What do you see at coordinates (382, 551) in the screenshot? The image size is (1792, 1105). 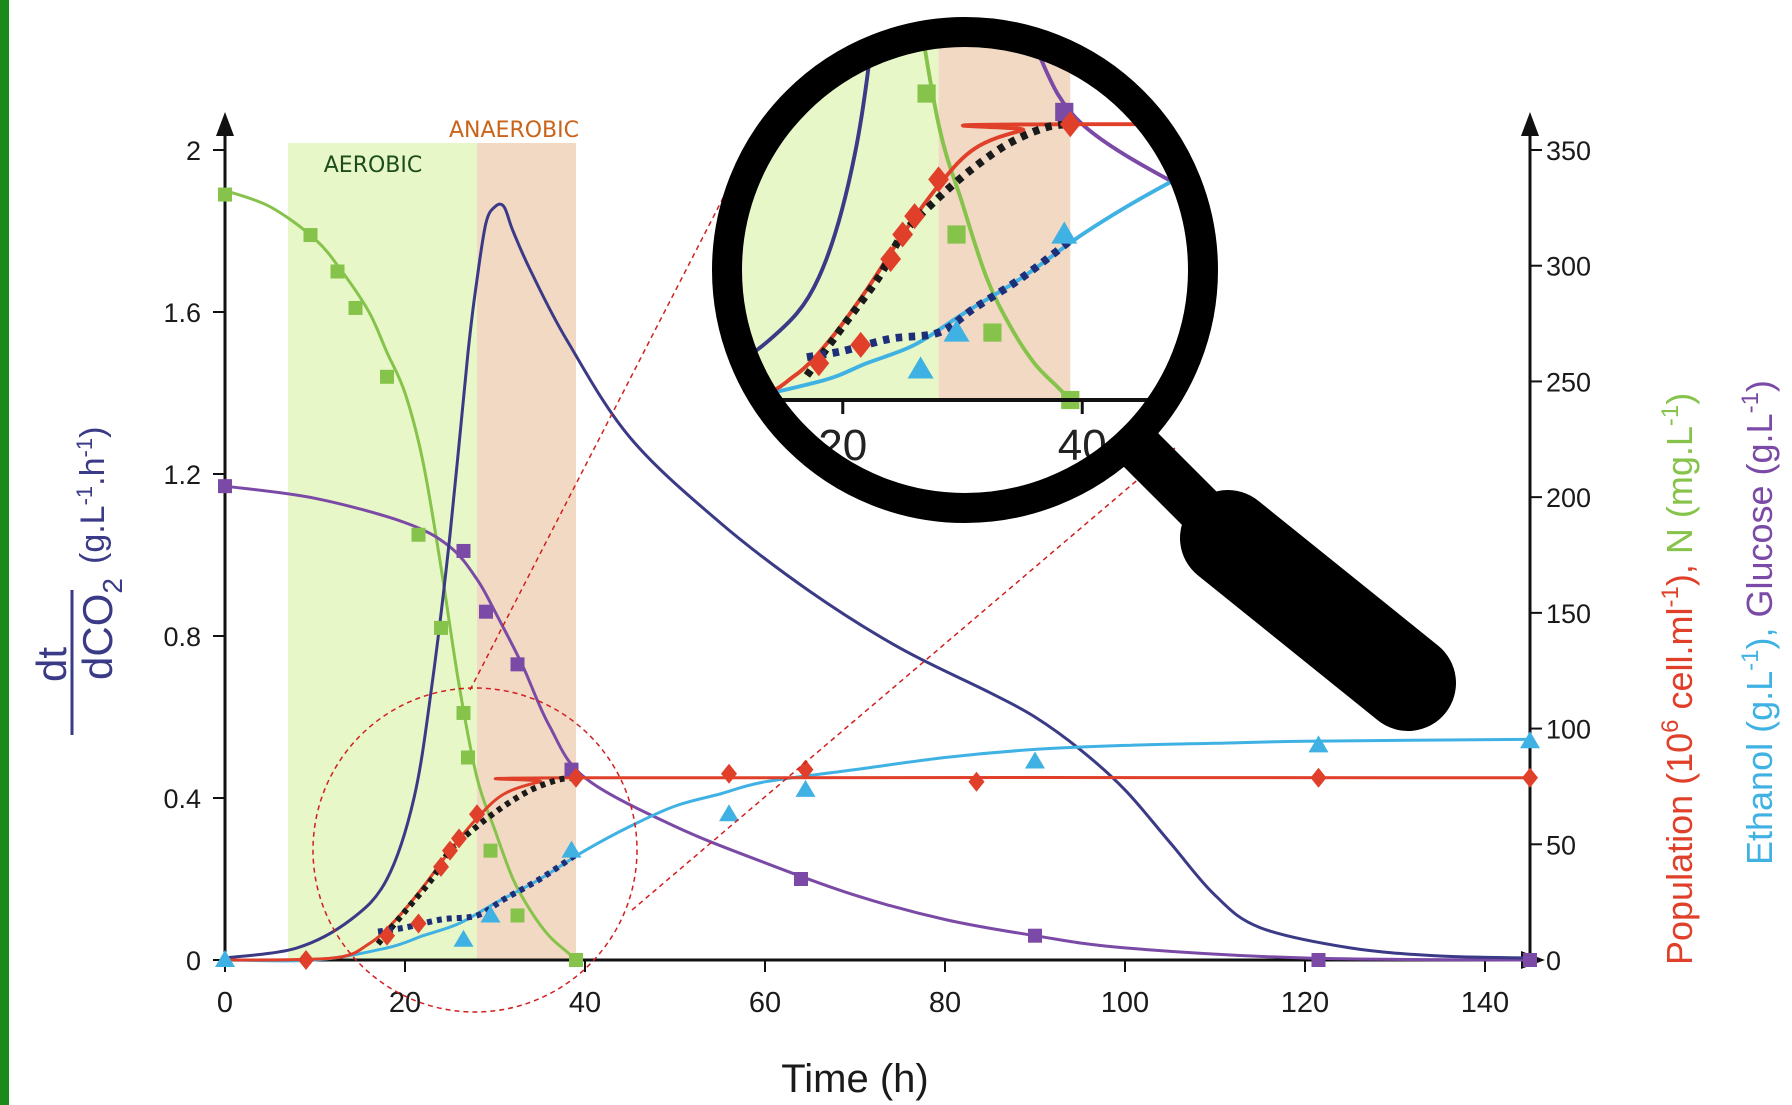 I see `aerobic-region` at bounding box center [382, 551].